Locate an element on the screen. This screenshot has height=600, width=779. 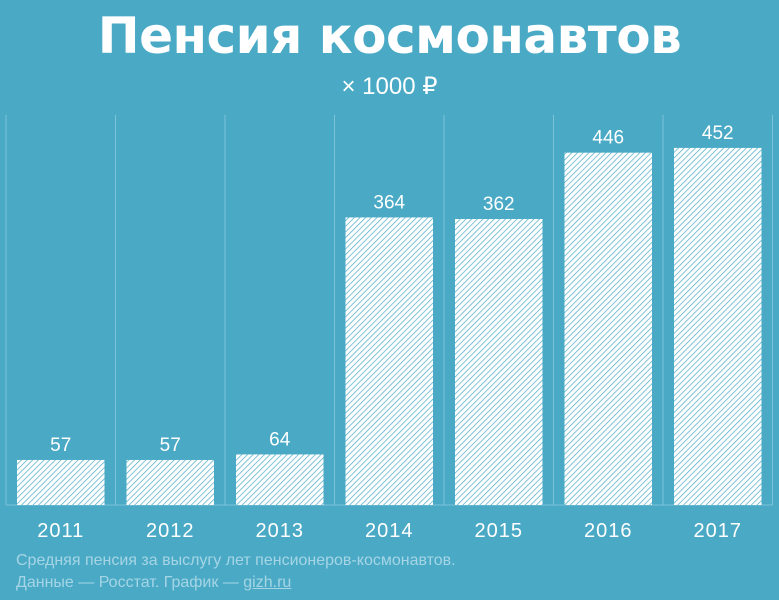
data-label-2014: 364 is located at coordinates (389, 202).